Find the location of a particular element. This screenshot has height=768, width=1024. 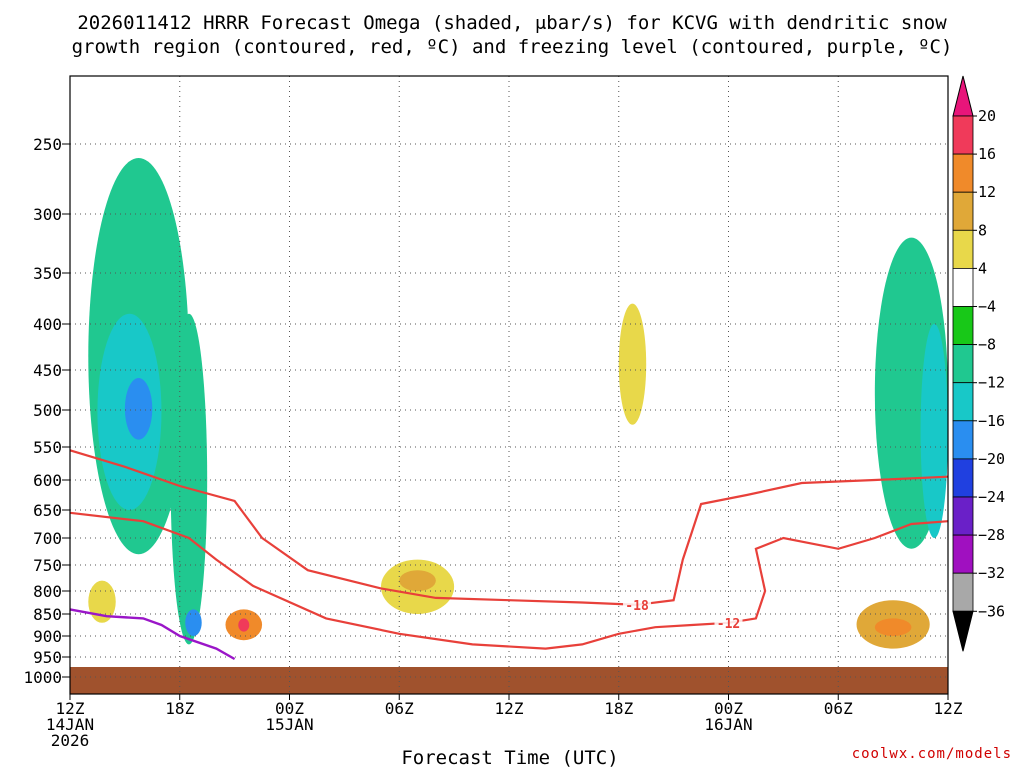

colorbar-top-arrow is located at coordinates (963, 96).